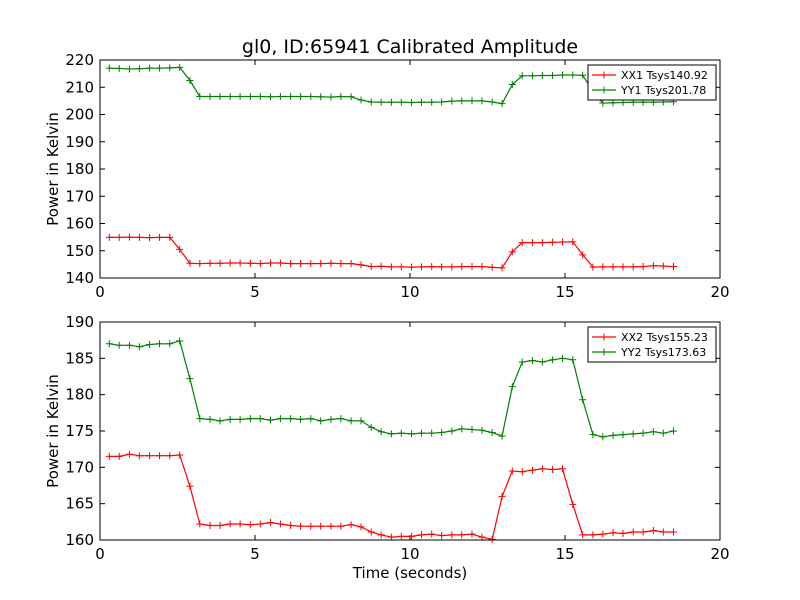 This screenshot has width=800, height=600. Describe the element at coordinates (79, 278) in the screenshot. I see `y-tick-label: 140` at that location.